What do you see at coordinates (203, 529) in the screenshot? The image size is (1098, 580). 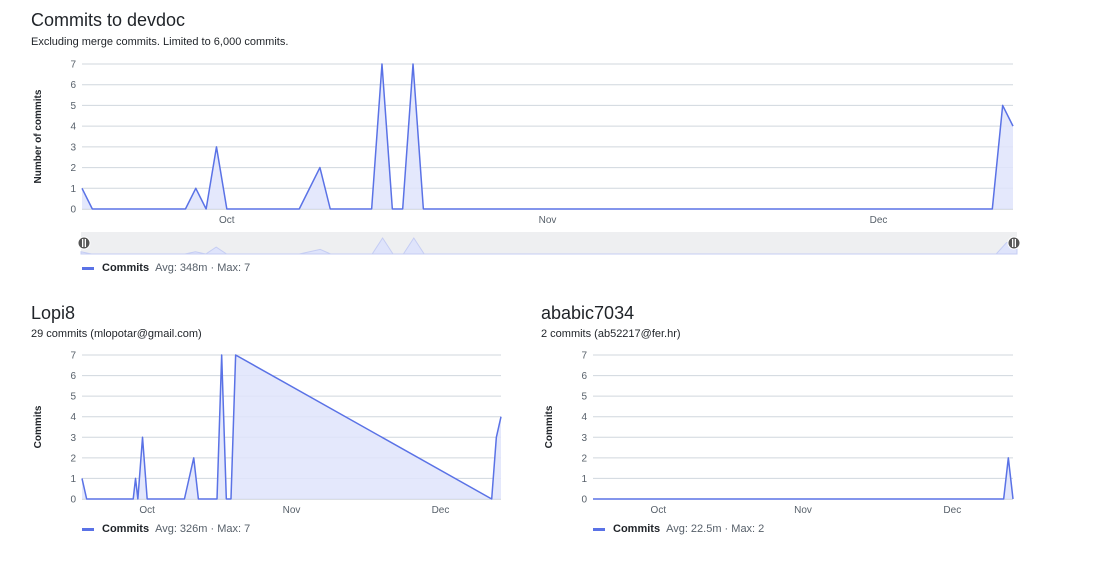 I see `legend-stats: Avg: 326m · Max: 7` at bounding box center [203, 529].